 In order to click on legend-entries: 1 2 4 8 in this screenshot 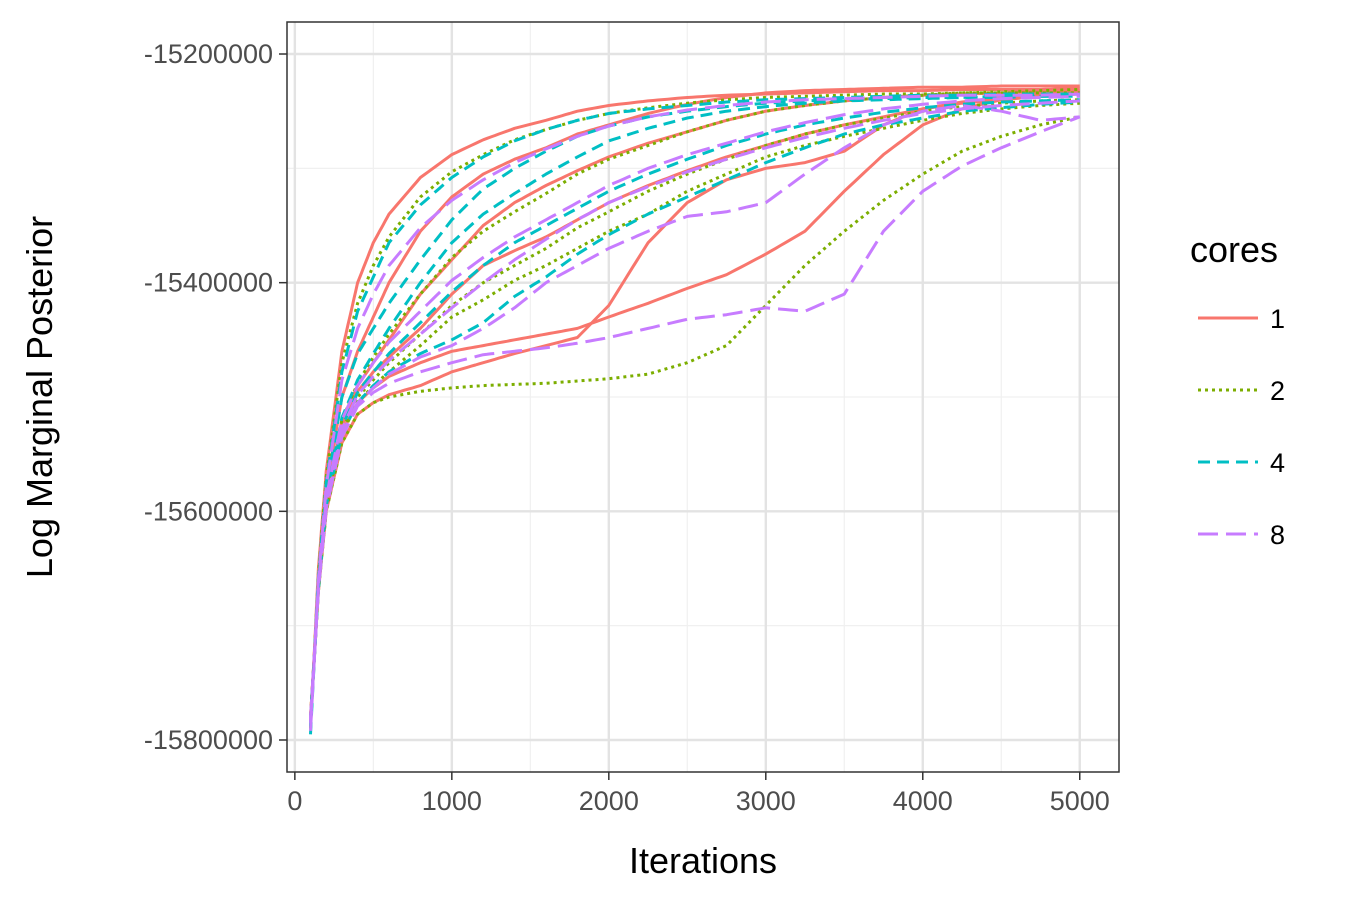, I will do `click(1241, 427)`.